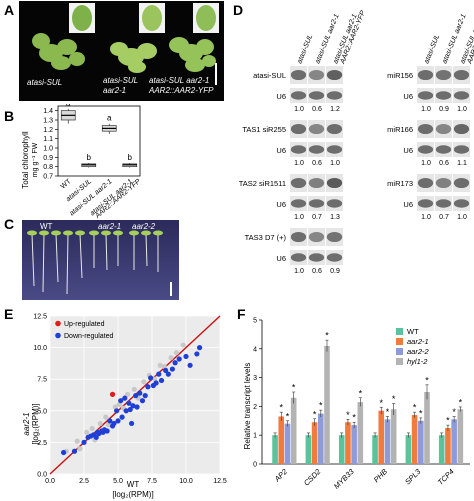 This screenshot has height=501, width=474. Describe the element at coordinates (255, 436) in the screenshot. I see `panel-f-ytick-label: 1` at that location.